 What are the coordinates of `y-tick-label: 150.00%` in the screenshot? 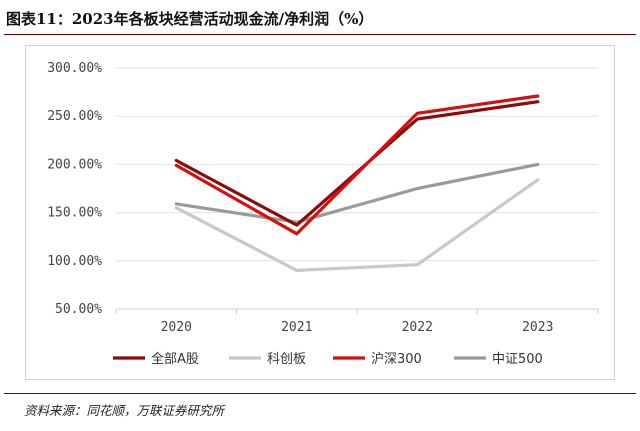 It's located at (74, 213).